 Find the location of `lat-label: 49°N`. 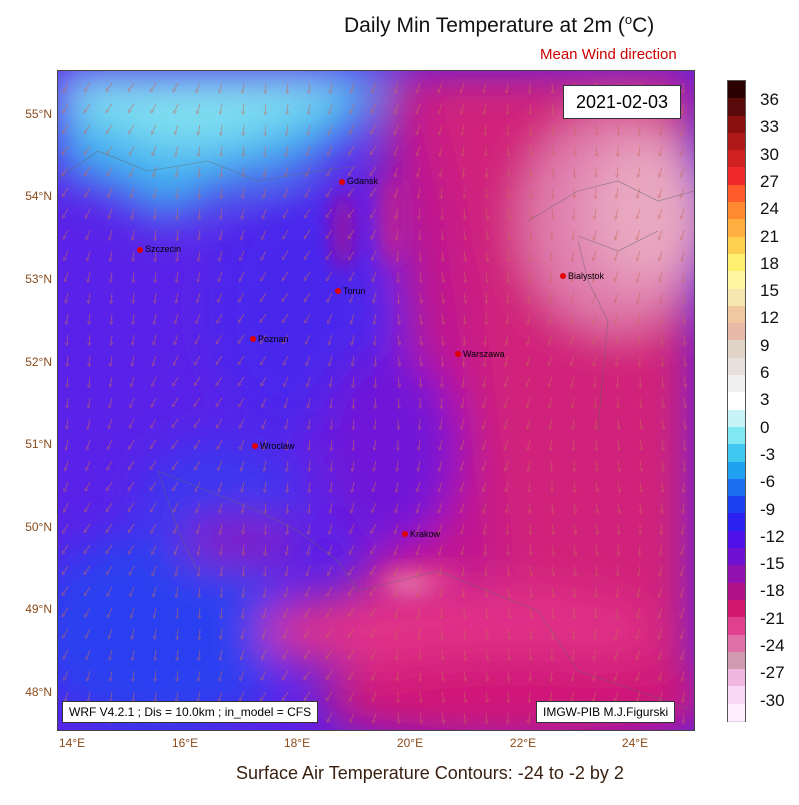

lat-label: 49°N is located at coordinates (38, 609).